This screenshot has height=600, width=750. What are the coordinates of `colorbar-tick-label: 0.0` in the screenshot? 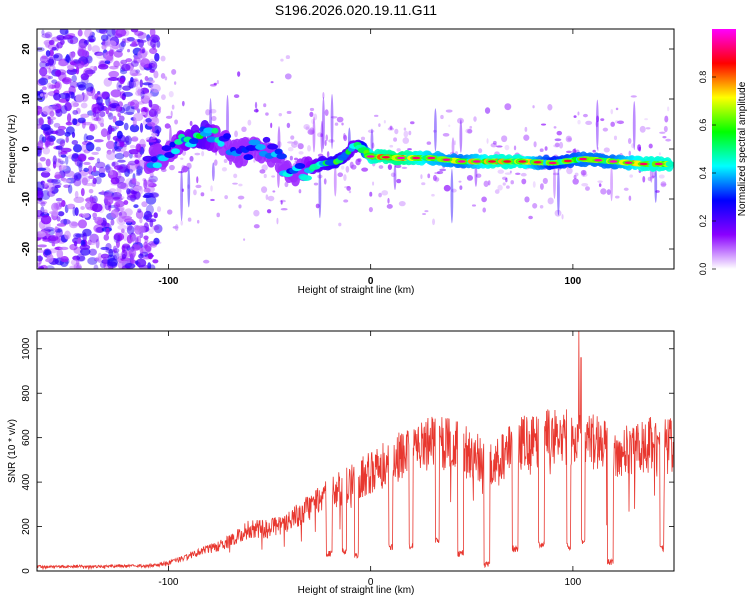 It's located at (703, 269).